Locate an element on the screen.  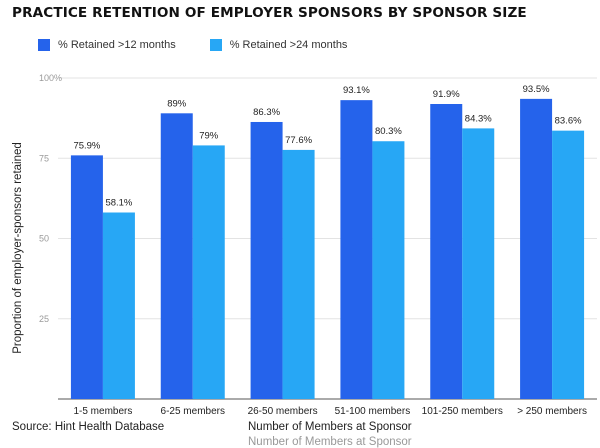
data-label: 93.1% is located at coordinates (356, 90).